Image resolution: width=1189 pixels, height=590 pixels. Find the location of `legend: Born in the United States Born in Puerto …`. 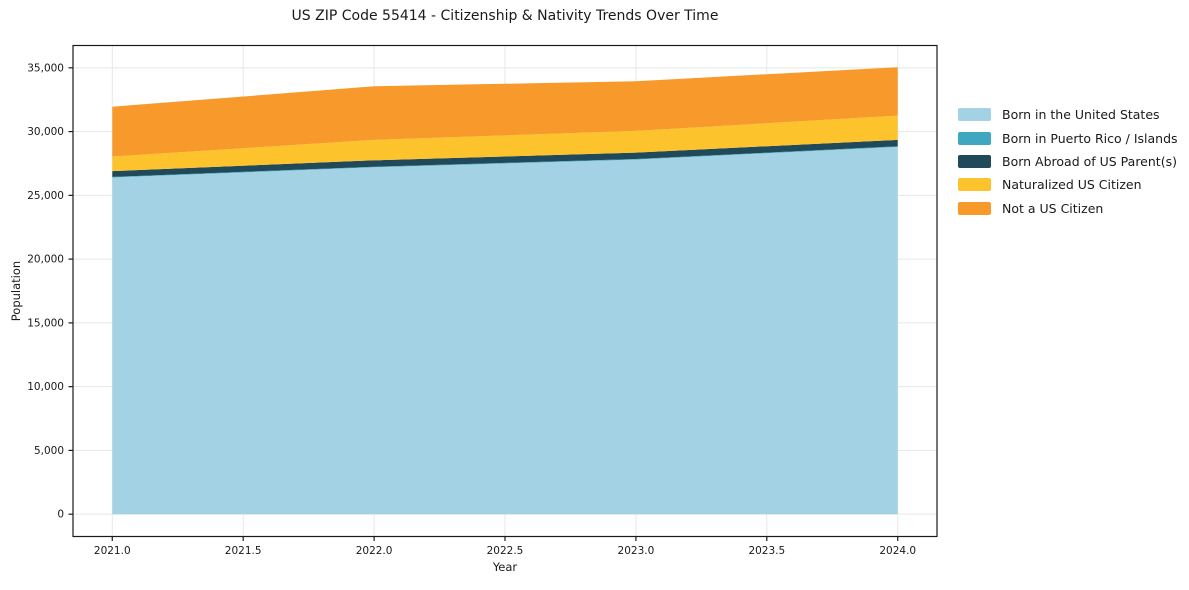

legend: Born in the United States Born in Puerto … is located at coordinates (1068, 161).